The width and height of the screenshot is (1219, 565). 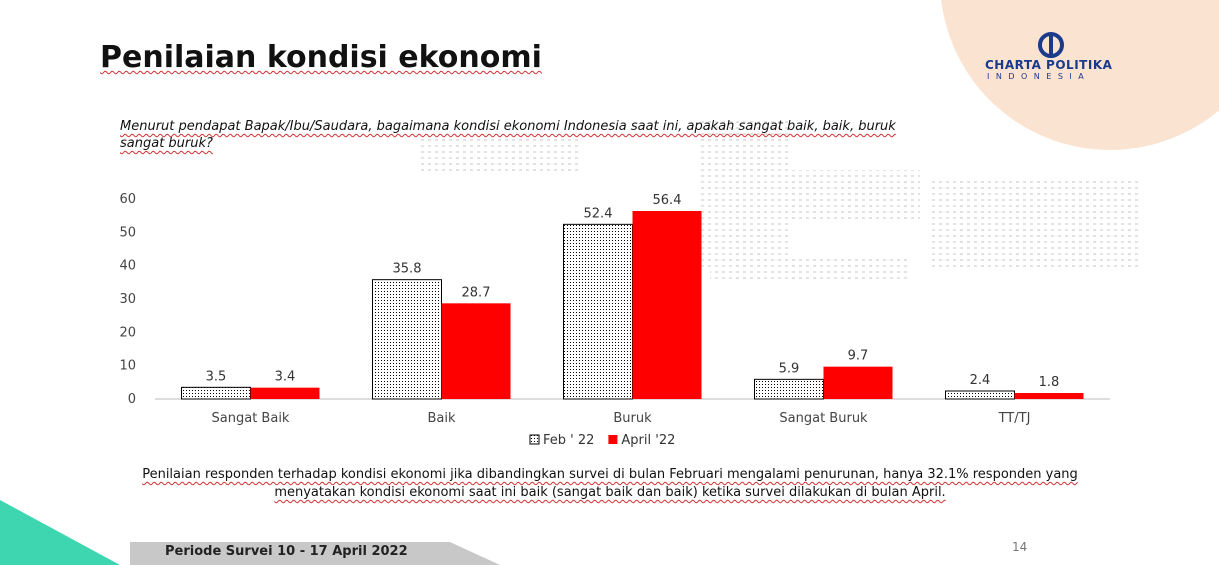 I want to click on y-tick-label: 30, so click(x=127, y=299).